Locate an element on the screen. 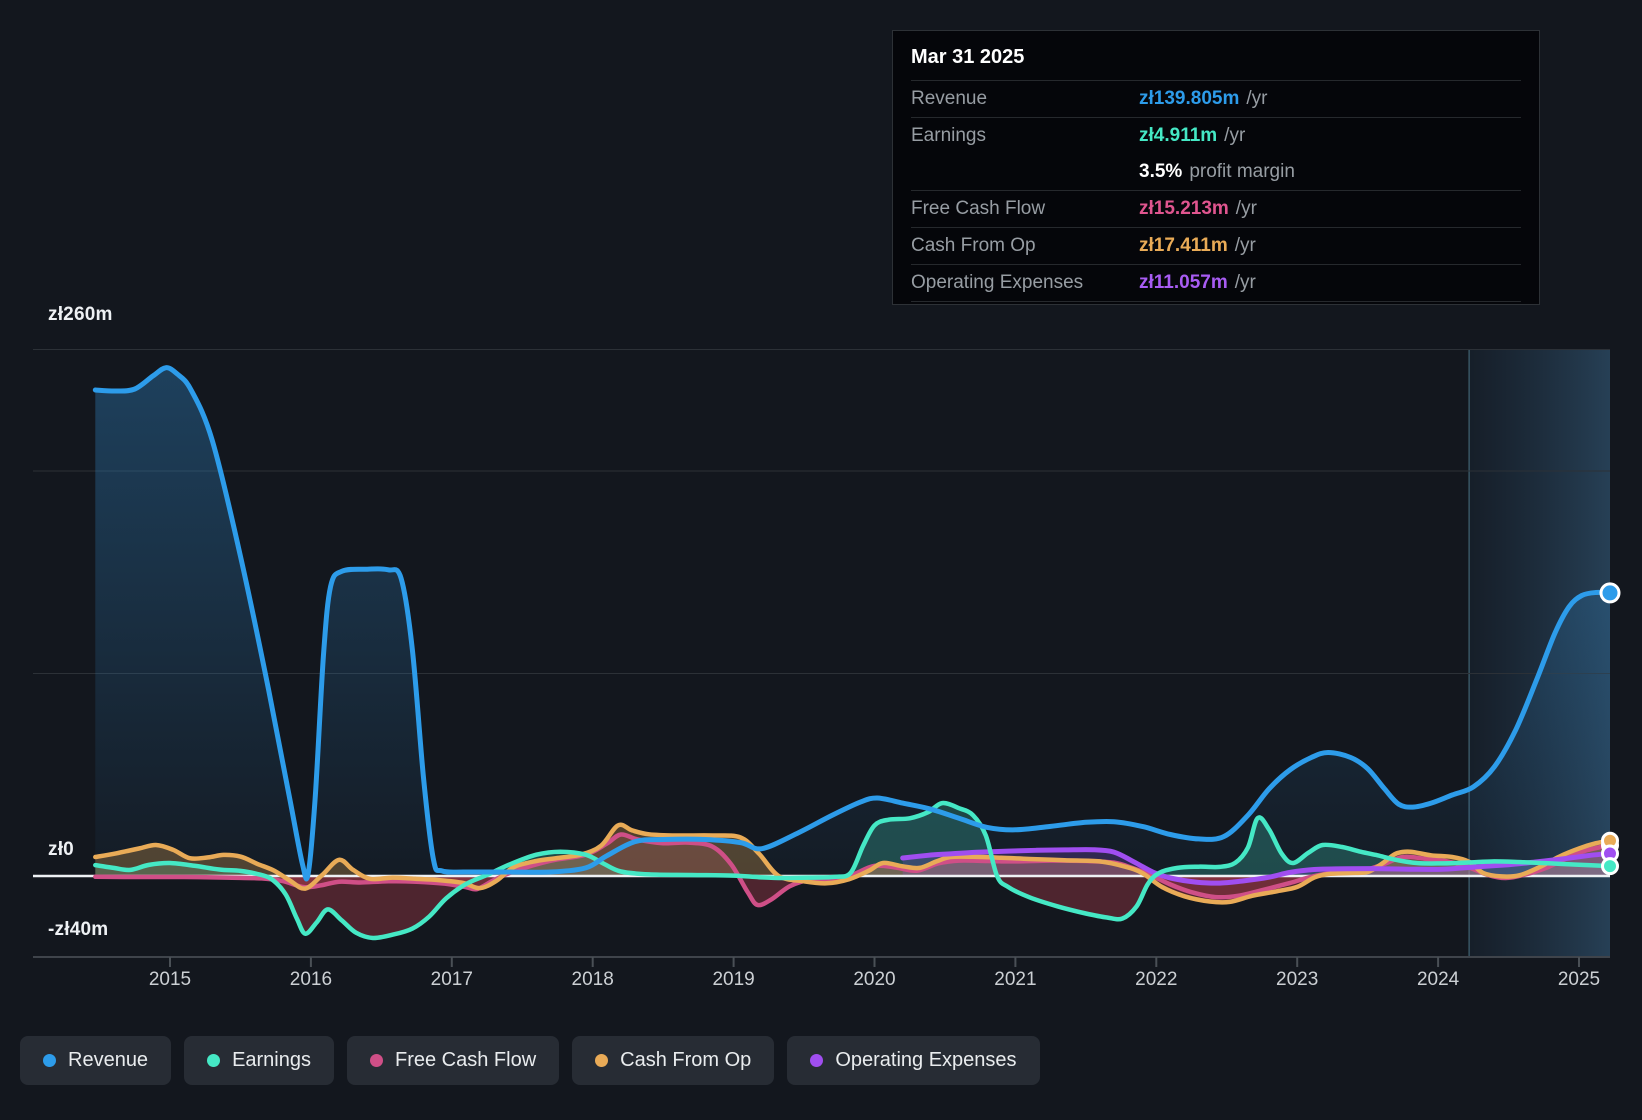  legend-label: Operating Expenses is located at coordinates (926, 1060).